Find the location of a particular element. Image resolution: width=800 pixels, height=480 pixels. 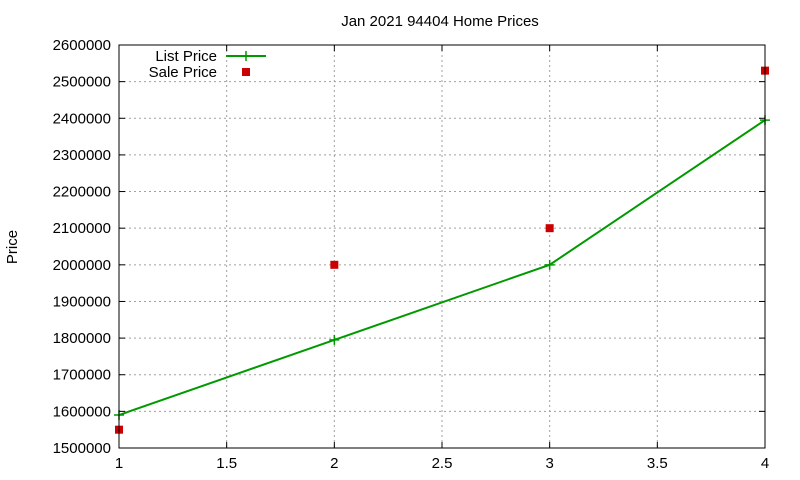

y-axis-label: Price is located at coordinates (12, 247).